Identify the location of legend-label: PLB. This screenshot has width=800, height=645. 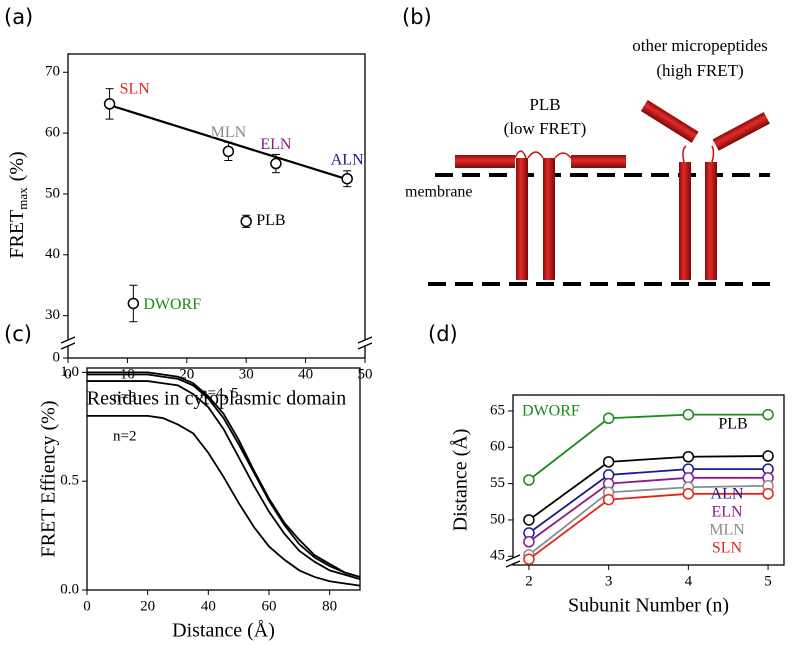
(732, 424).